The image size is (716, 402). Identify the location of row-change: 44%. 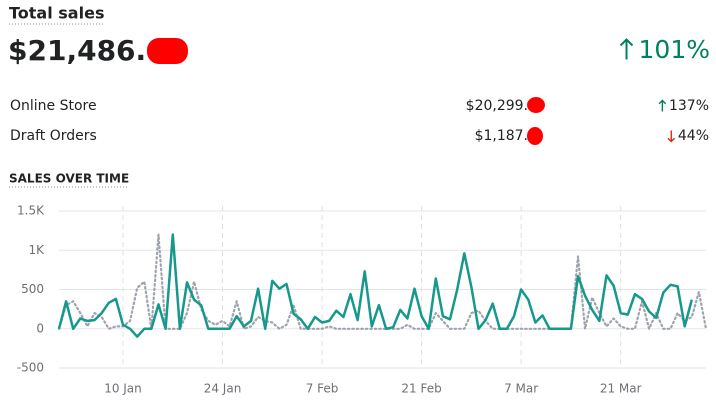
(693, 136).